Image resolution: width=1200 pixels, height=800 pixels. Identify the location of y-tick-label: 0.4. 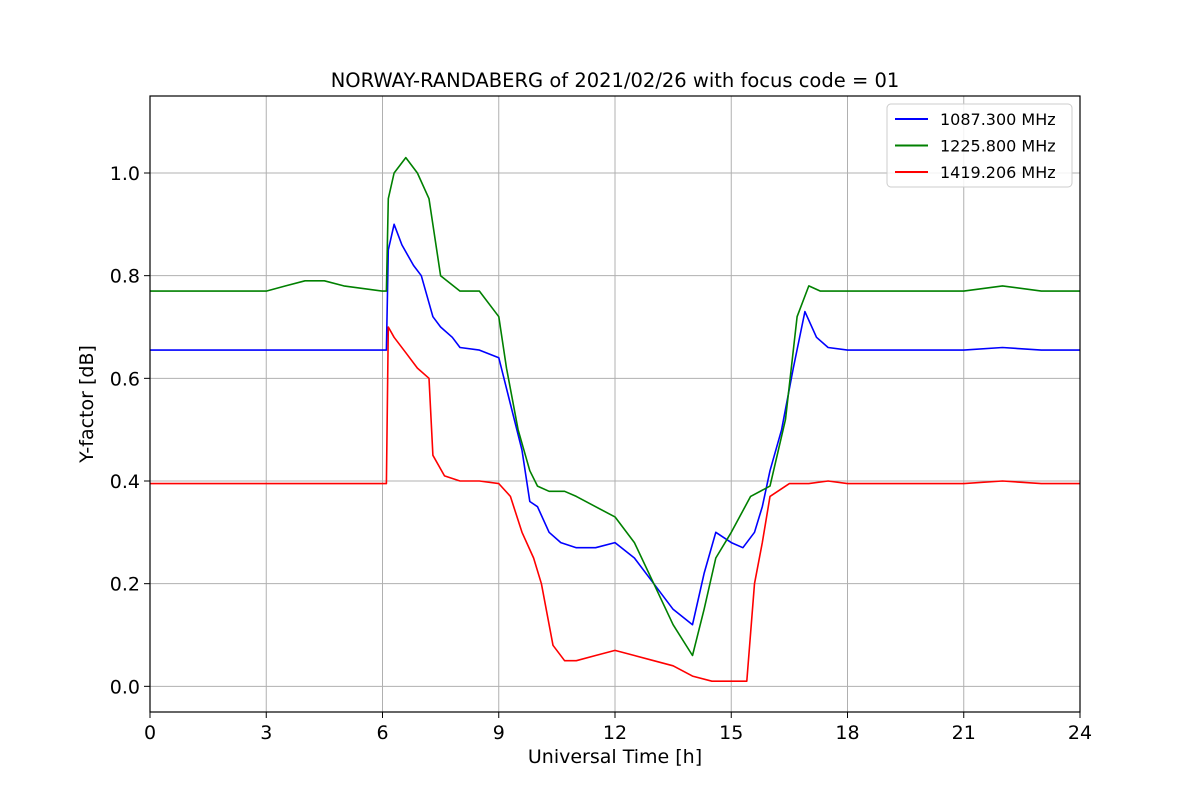
(125, 482).